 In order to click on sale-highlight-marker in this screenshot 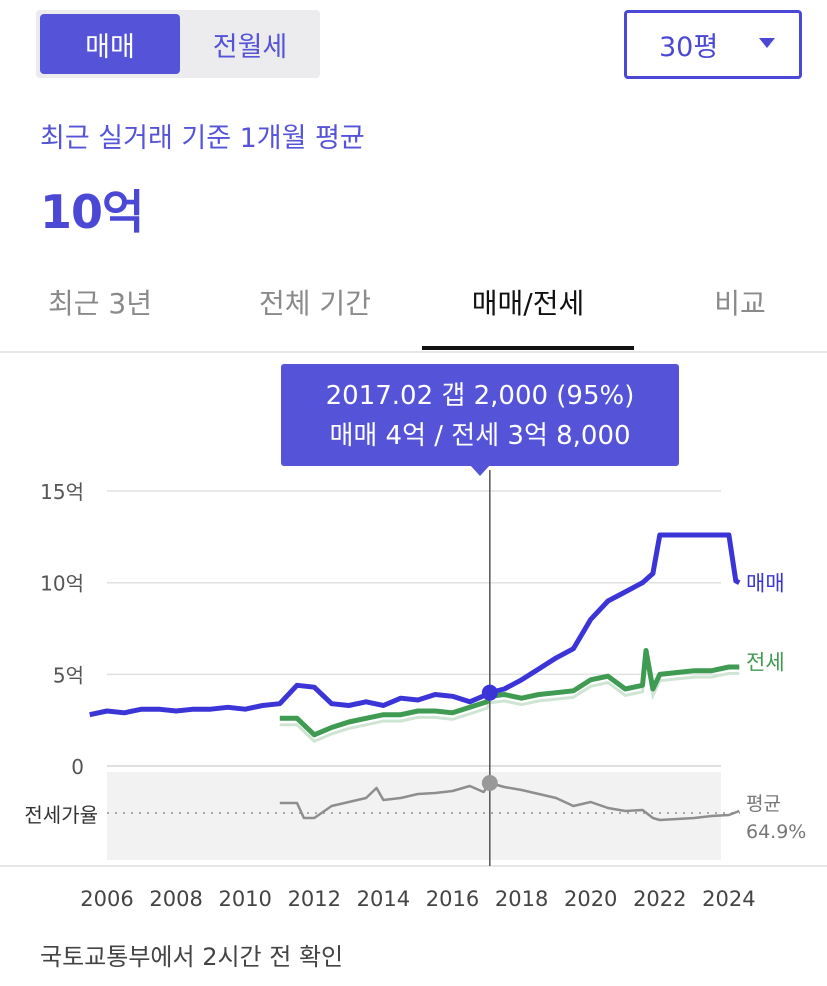, I will do `click(489, 692)`.